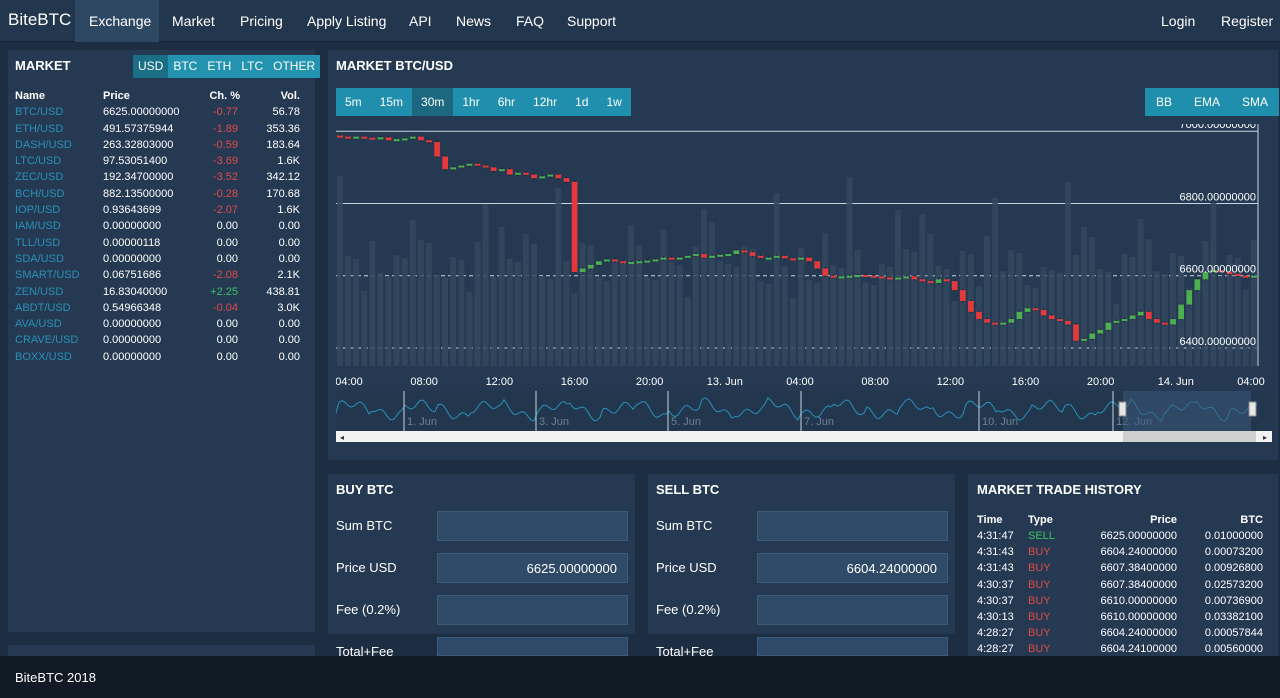  Describe the element at coordinates (532, 568) in the screenshot. I see `buy-price-input` at that location.